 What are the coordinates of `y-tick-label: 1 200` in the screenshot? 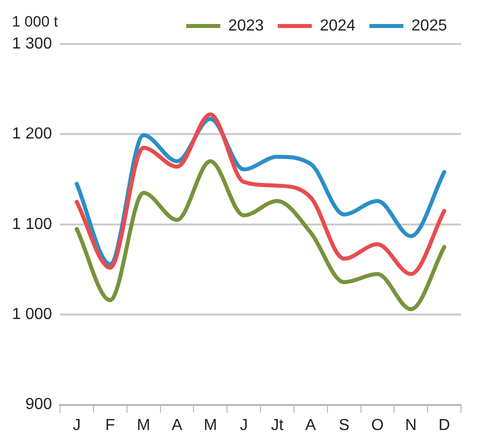 It's located at (32, 134).